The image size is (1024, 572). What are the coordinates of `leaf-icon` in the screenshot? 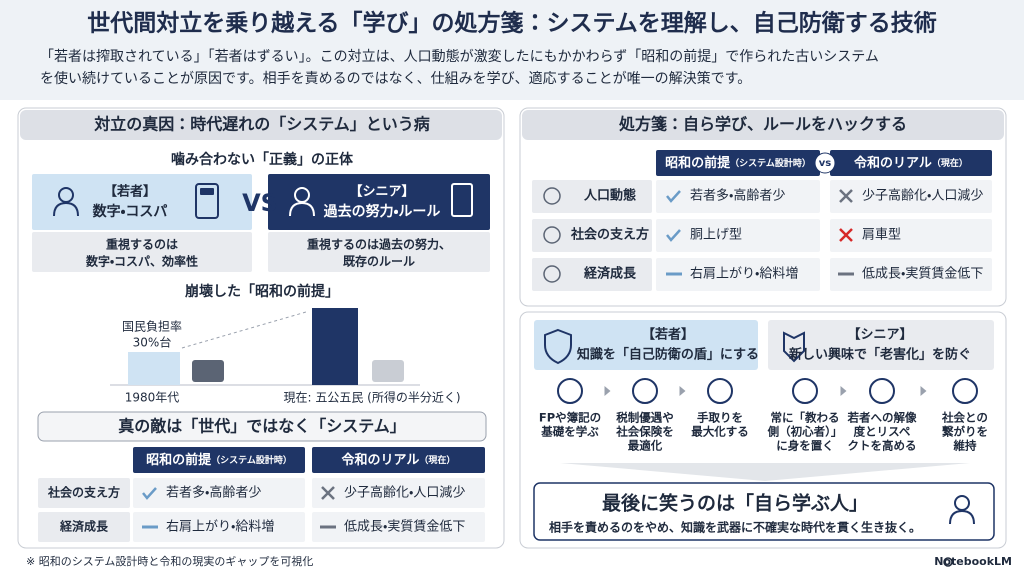 It's located at (794, 347).